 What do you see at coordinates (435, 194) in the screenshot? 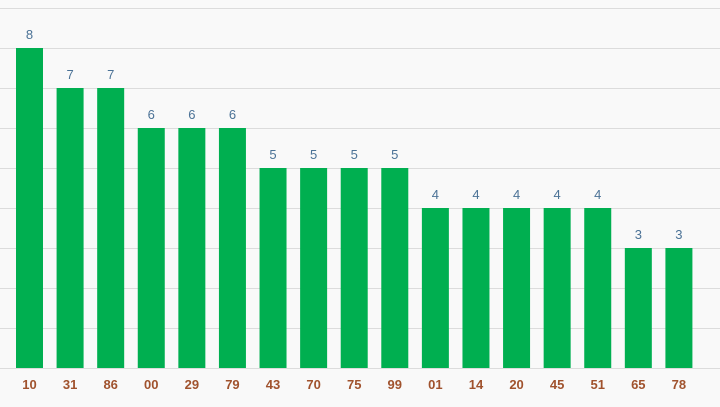
I see `value-label-01: 4` at bounding box center [435, 194].